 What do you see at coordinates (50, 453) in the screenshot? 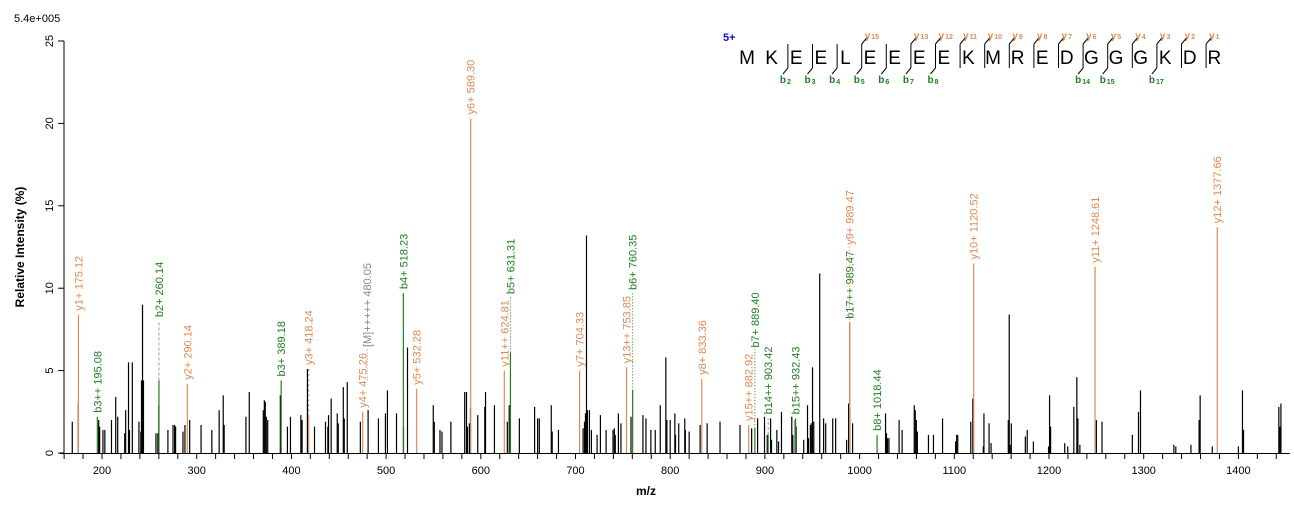
I see `y-tick-label: 0` at bounding box center [50, 453].